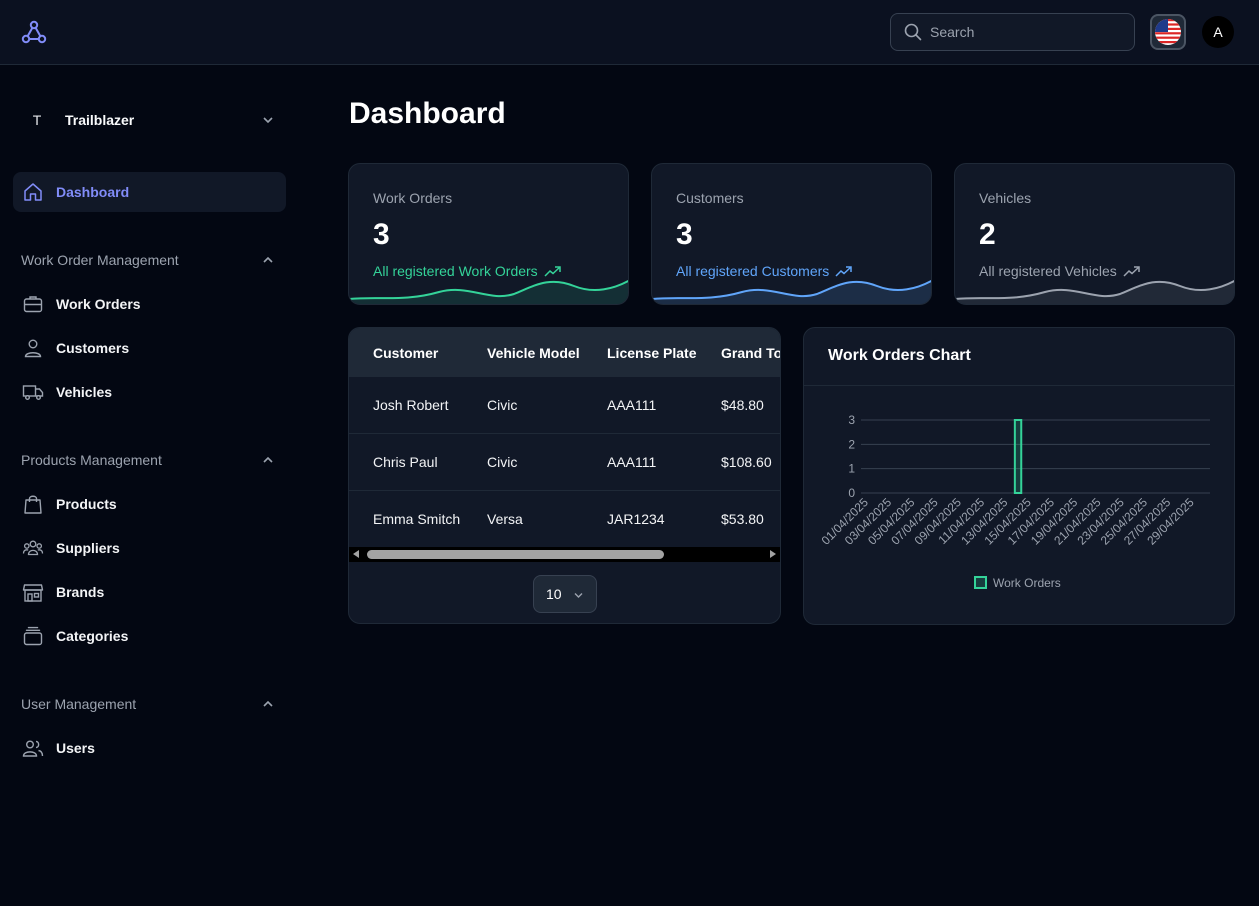  What do you see at coordinates (427, 113) in the screenshot?
I see `page-title: Dashboard` at bounding box center [427, 113].